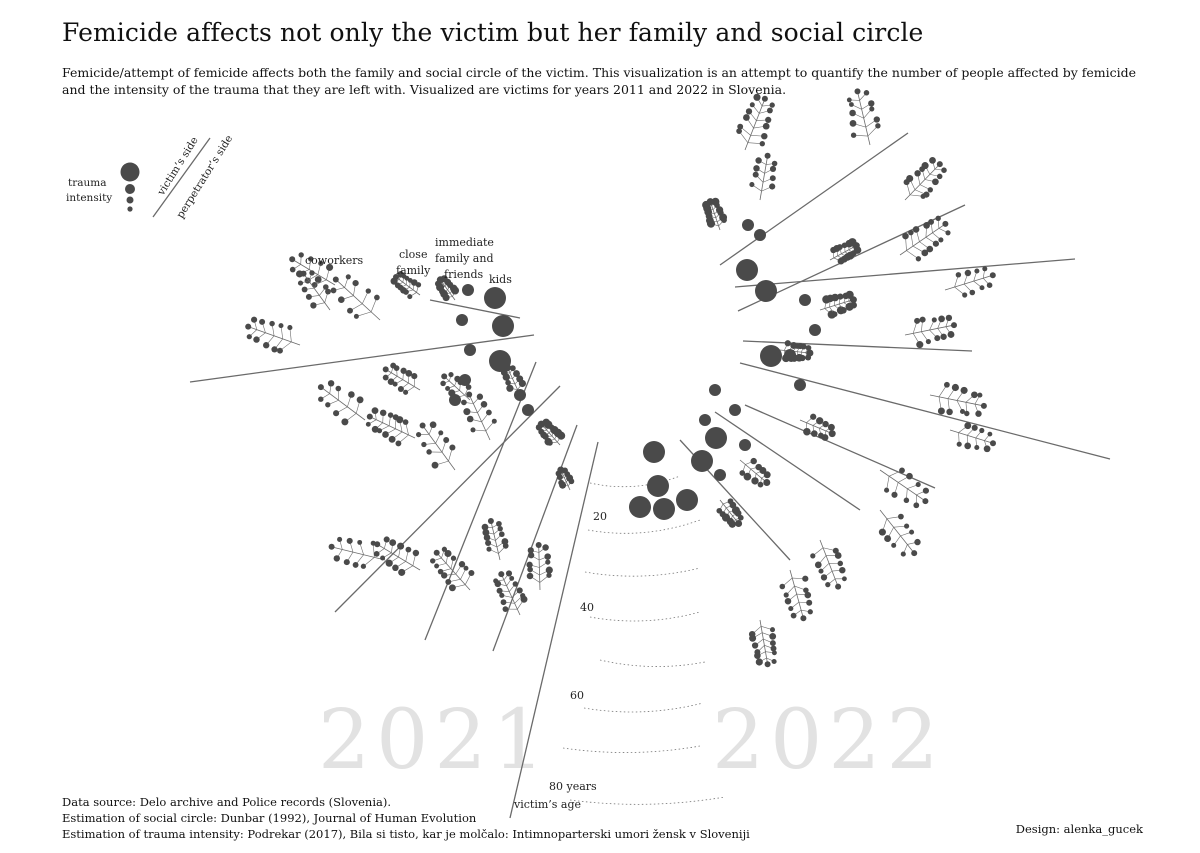 This screenshot has height=853, width=1200. Describe the element at coordinates (687, 500) in the screenshot. I see `kid-circle` at that location.